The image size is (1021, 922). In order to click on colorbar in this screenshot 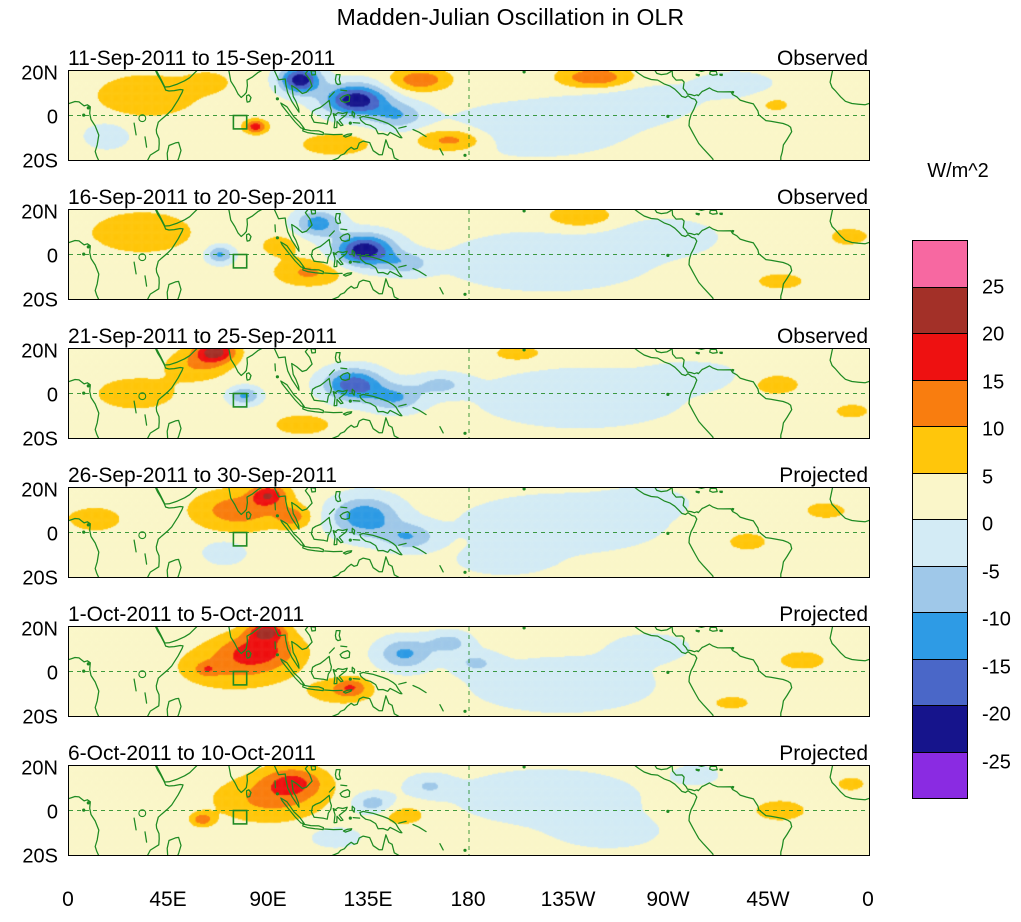, I will do `click(940, 519)`.